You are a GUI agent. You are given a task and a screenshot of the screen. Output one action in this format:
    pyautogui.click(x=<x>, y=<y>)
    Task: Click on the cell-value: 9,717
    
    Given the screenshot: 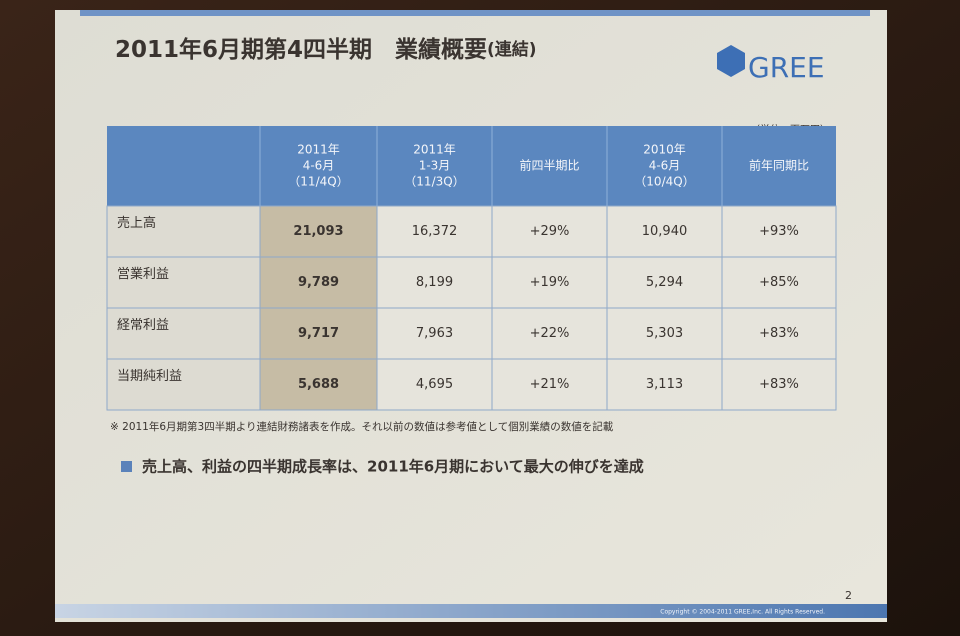 What is the action you would take?
    pyautogui.click(x=318, y=333)
    